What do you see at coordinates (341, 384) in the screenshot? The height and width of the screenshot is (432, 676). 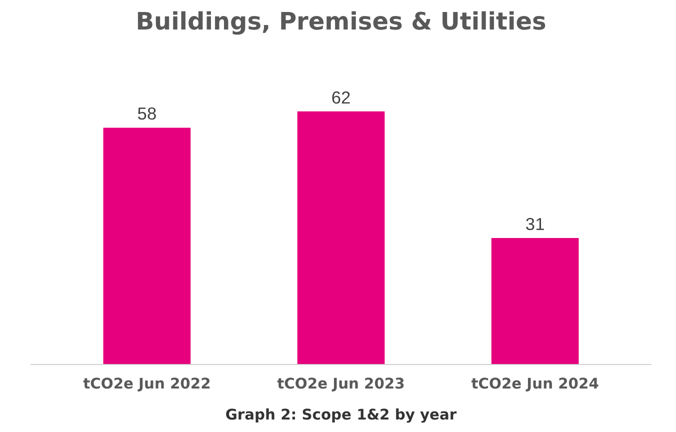 I see `x-tick-label: tCO2e Jun 2023` at bounding box center [341, 384].